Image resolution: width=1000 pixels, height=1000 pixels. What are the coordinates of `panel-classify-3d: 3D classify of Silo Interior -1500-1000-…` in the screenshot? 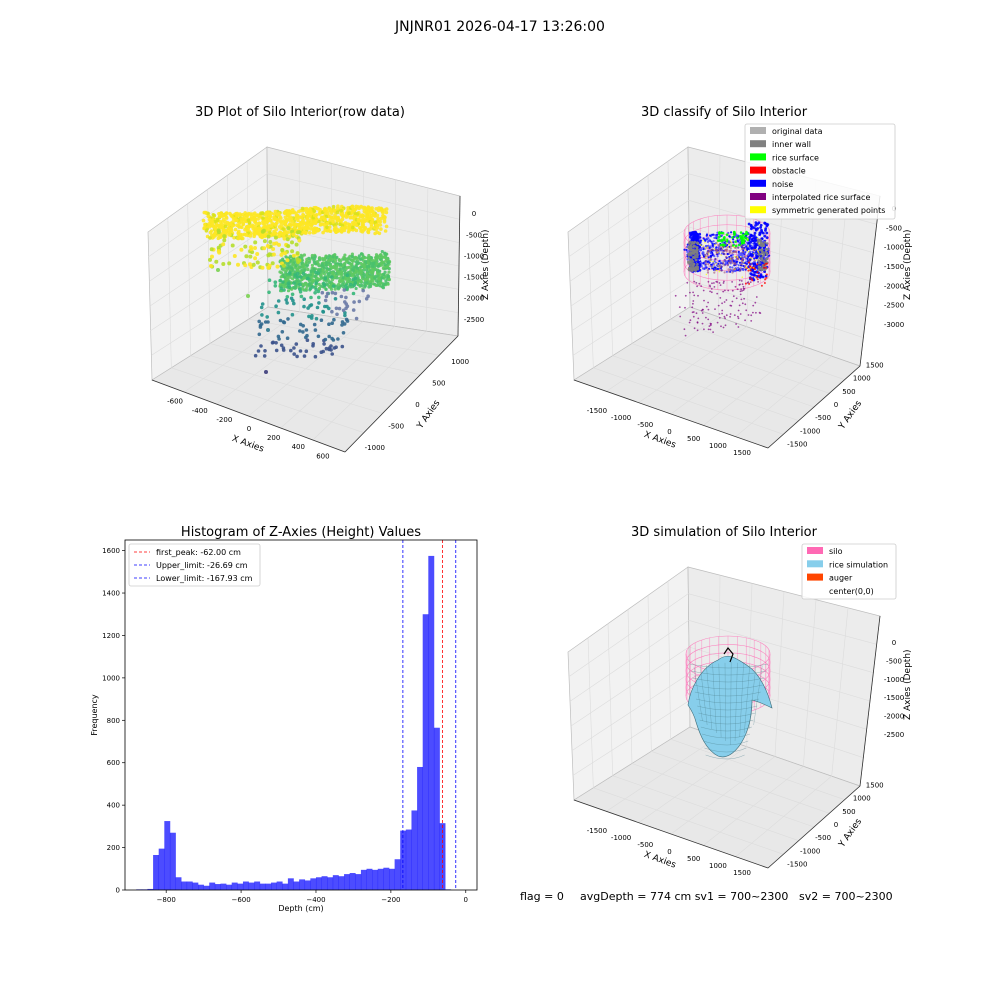 It's located at (740, 281).